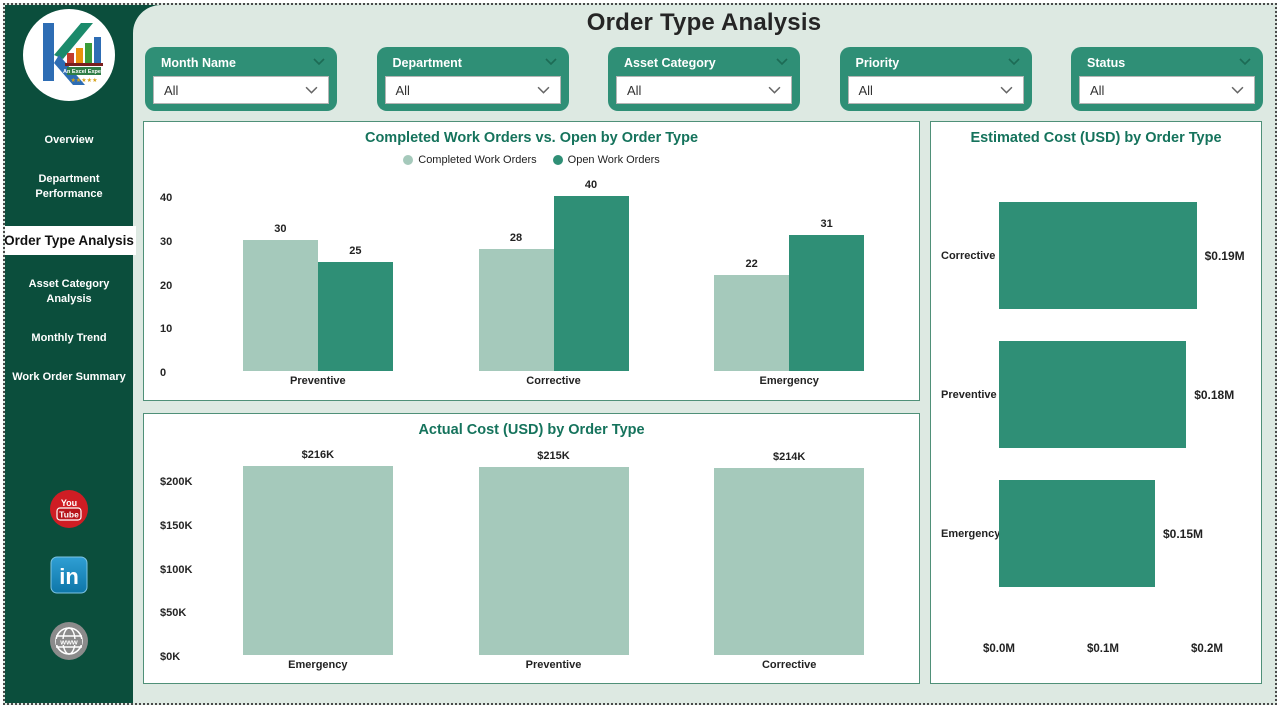 This screenshot has height=708, width=1280. I want to click on y-axis-tick: $200K, so click(176, 482).